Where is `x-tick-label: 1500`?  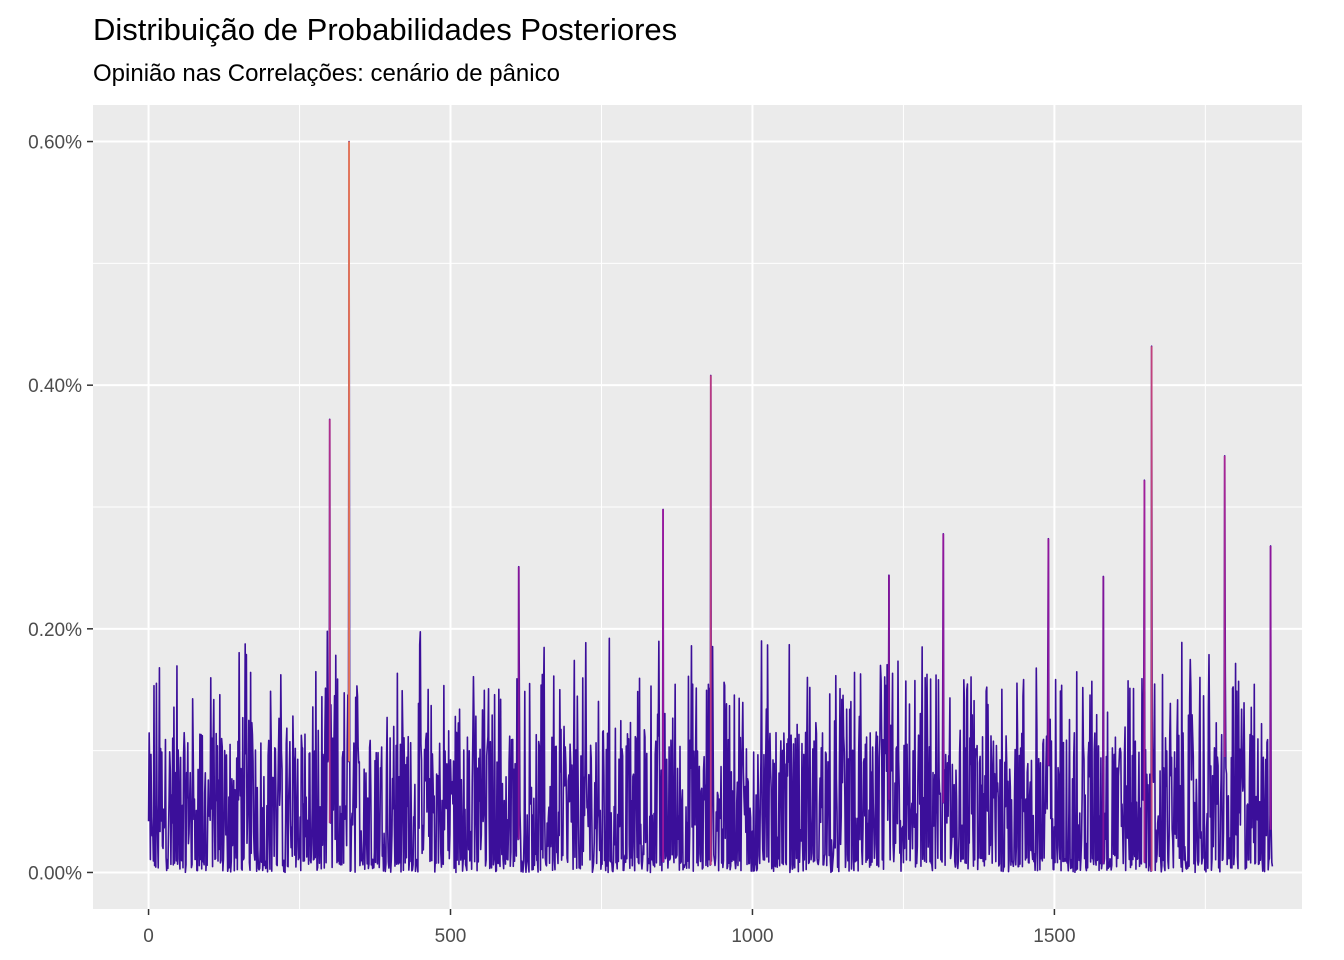
x-tick-label: 1500 is located at coordinates (1054, 936).